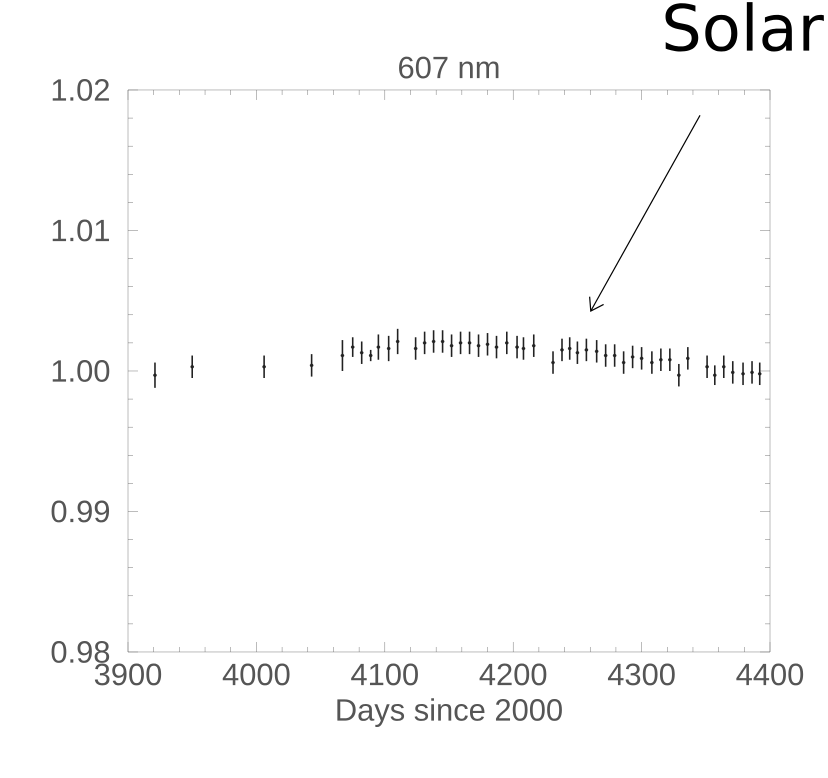 Image resolution: width=828 pixels, height=778 pixels. I want to click on y-tick-label: 0.98, so click(81, 652).